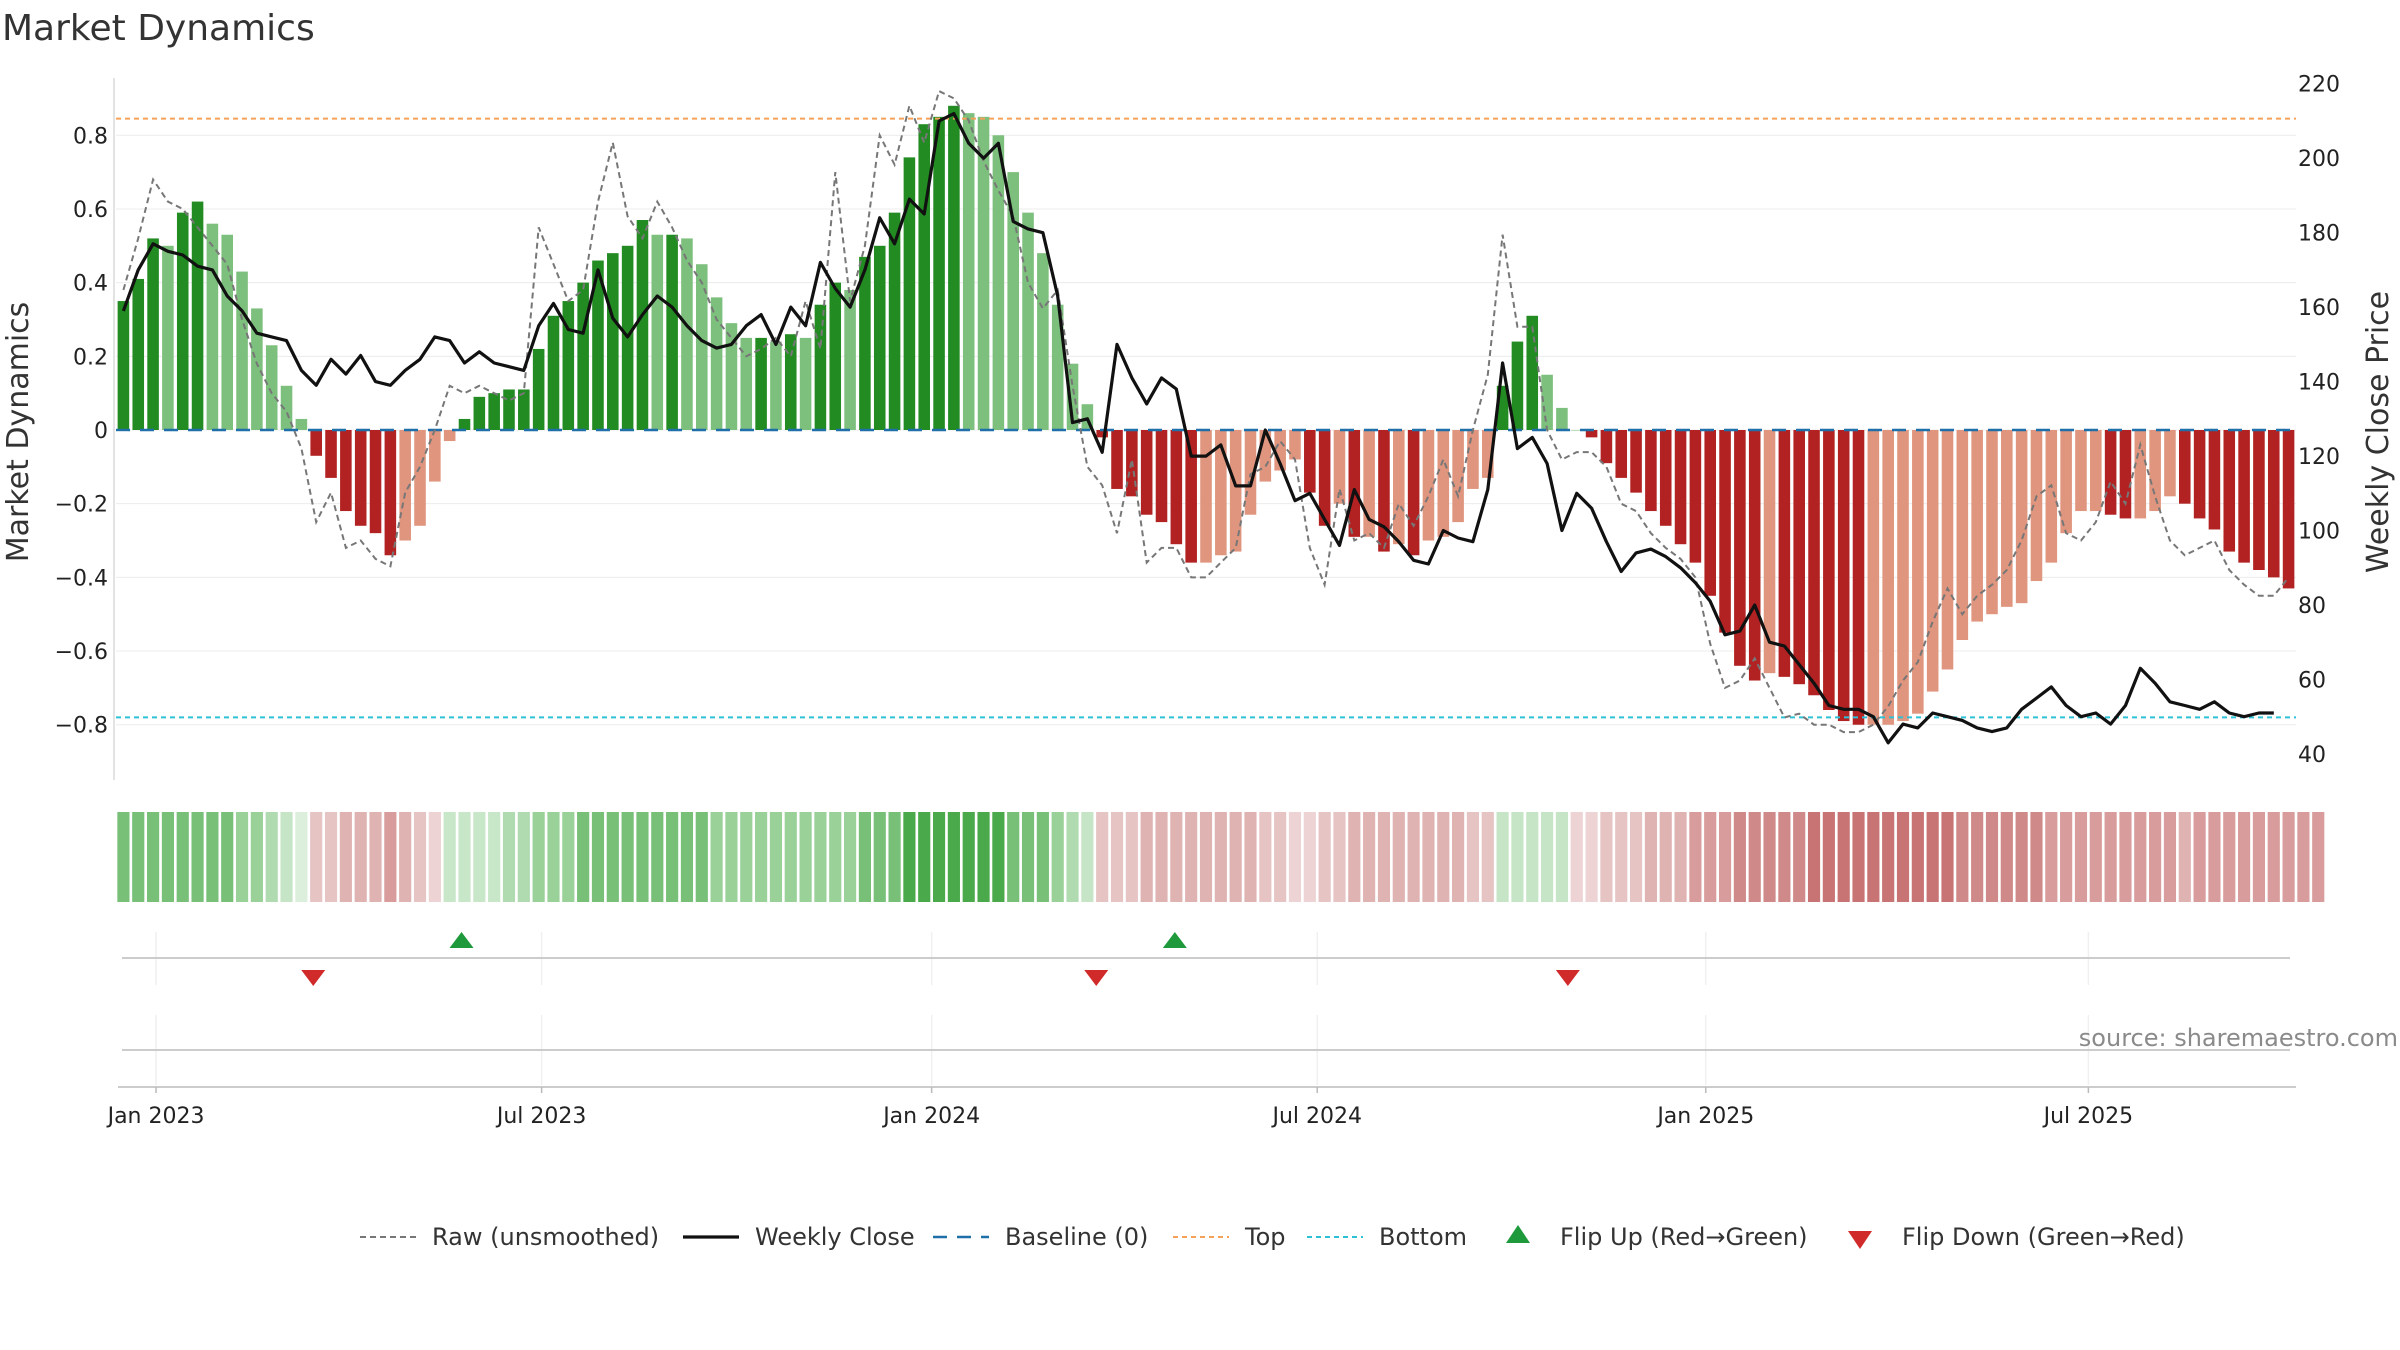 Image resolution: width=2400 pixels, height=1350 pixels. What do you see at coordinates (2312, 606) in the screenshot?
I see `y2-tick-label: 80` at bounding box center [2312, 606].